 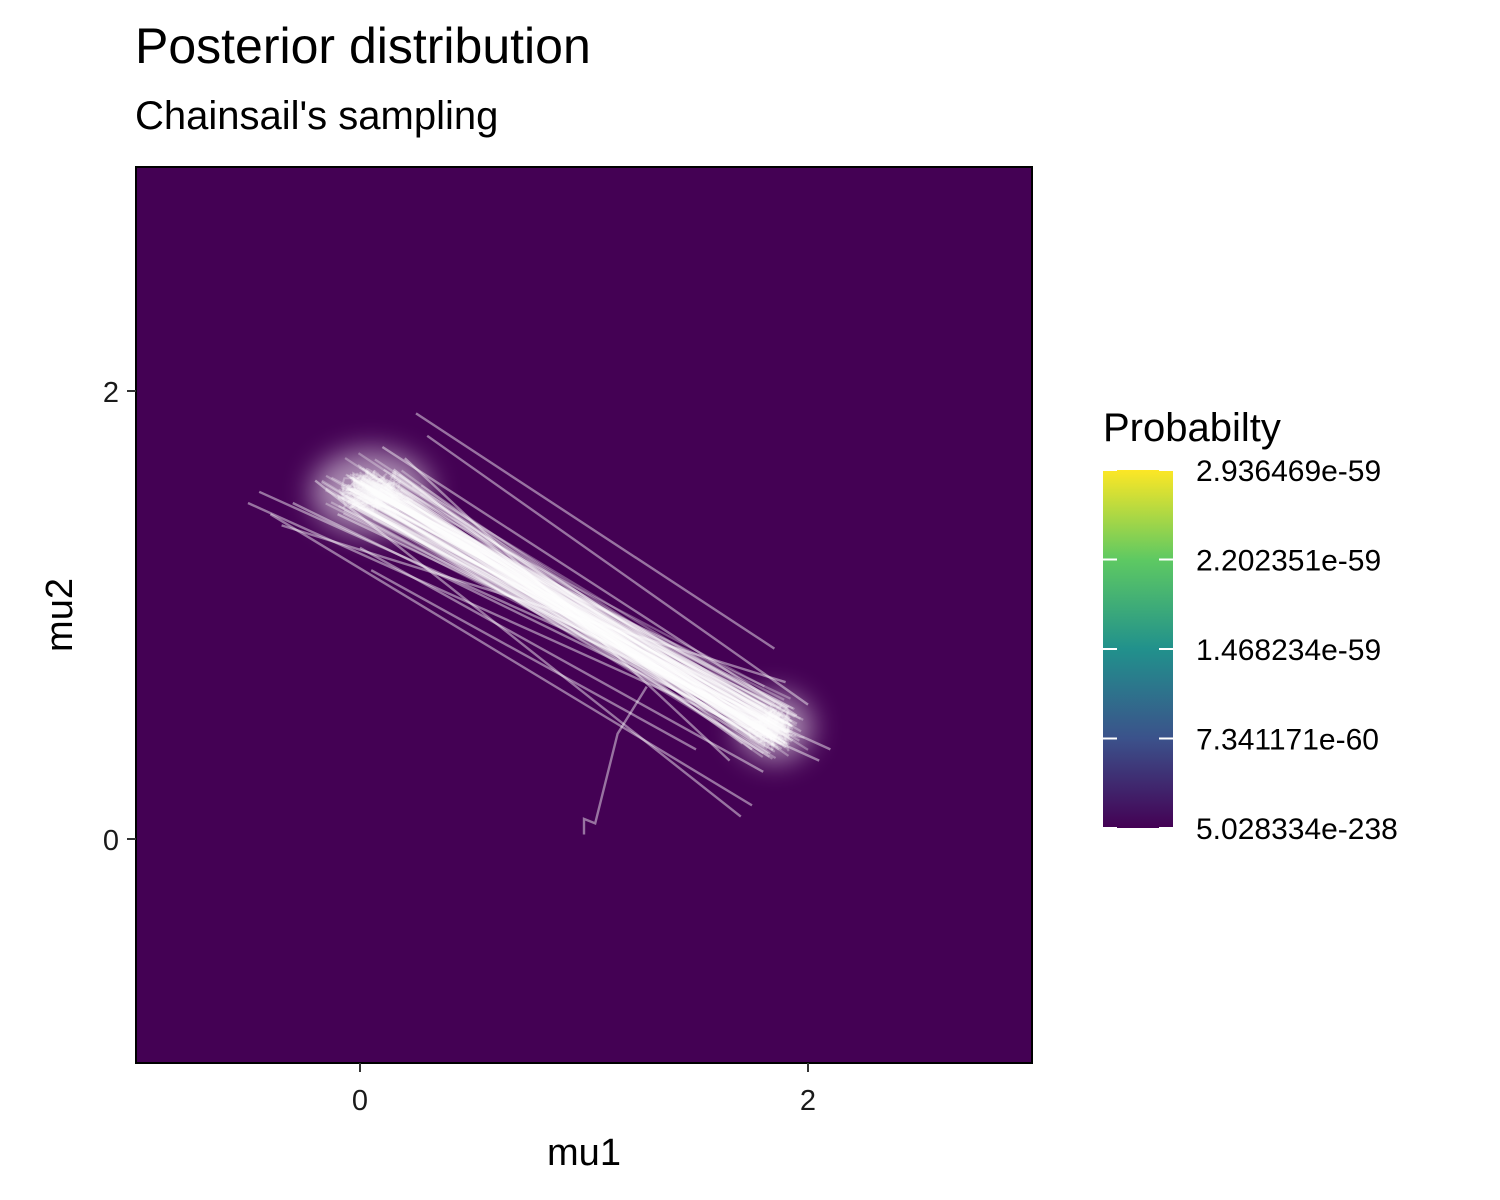 I want to click on y-axis: 02, so click(x=119, y=617).